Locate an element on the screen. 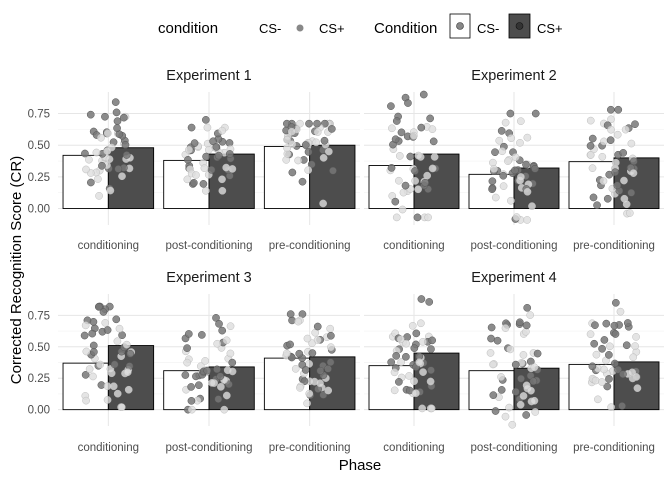 Image resolution: width=672 pixels, height=480 pixels. legend-title-condition: condition is located at coordinates (188, 28).